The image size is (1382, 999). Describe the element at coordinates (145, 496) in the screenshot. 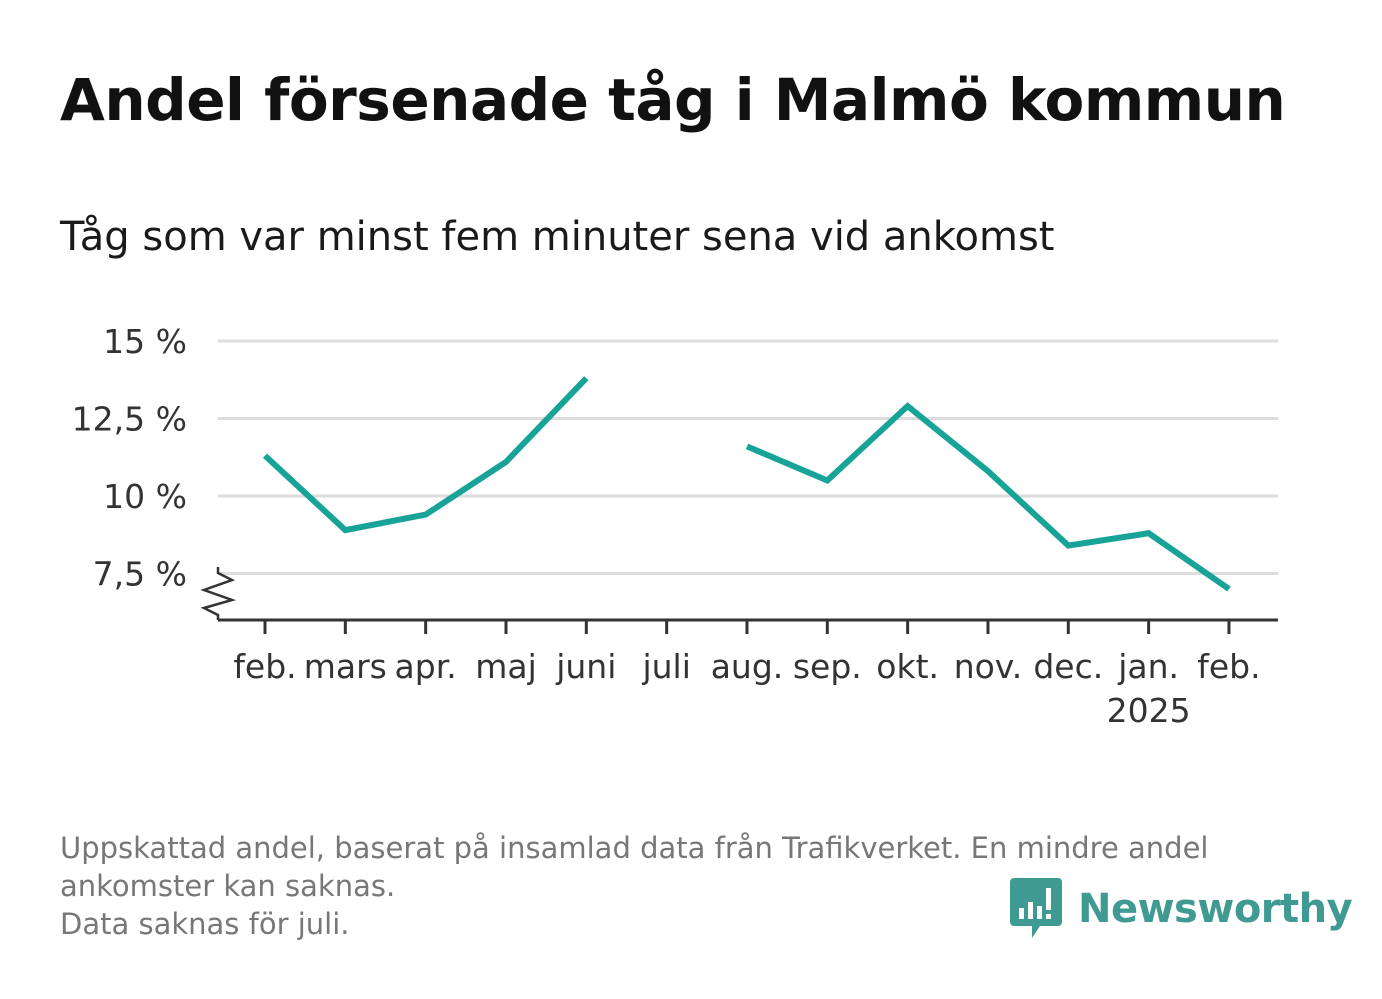

I see `y-tick-label: 10 %` at that location.